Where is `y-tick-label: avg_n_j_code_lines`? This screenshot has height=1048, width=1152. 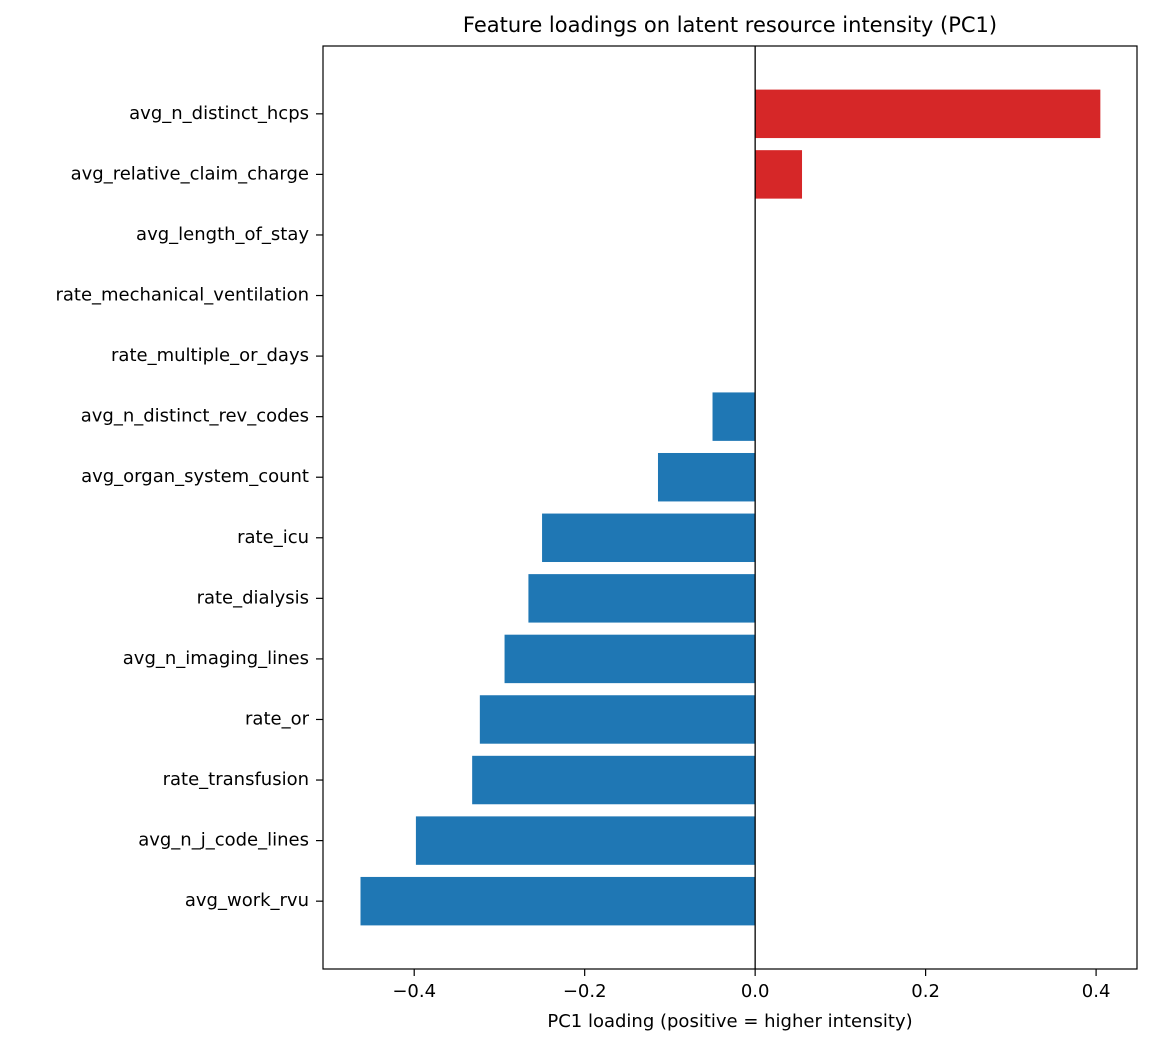
y-tick-label: avg_n_j_code_lines is located at coordinates (223, 840).